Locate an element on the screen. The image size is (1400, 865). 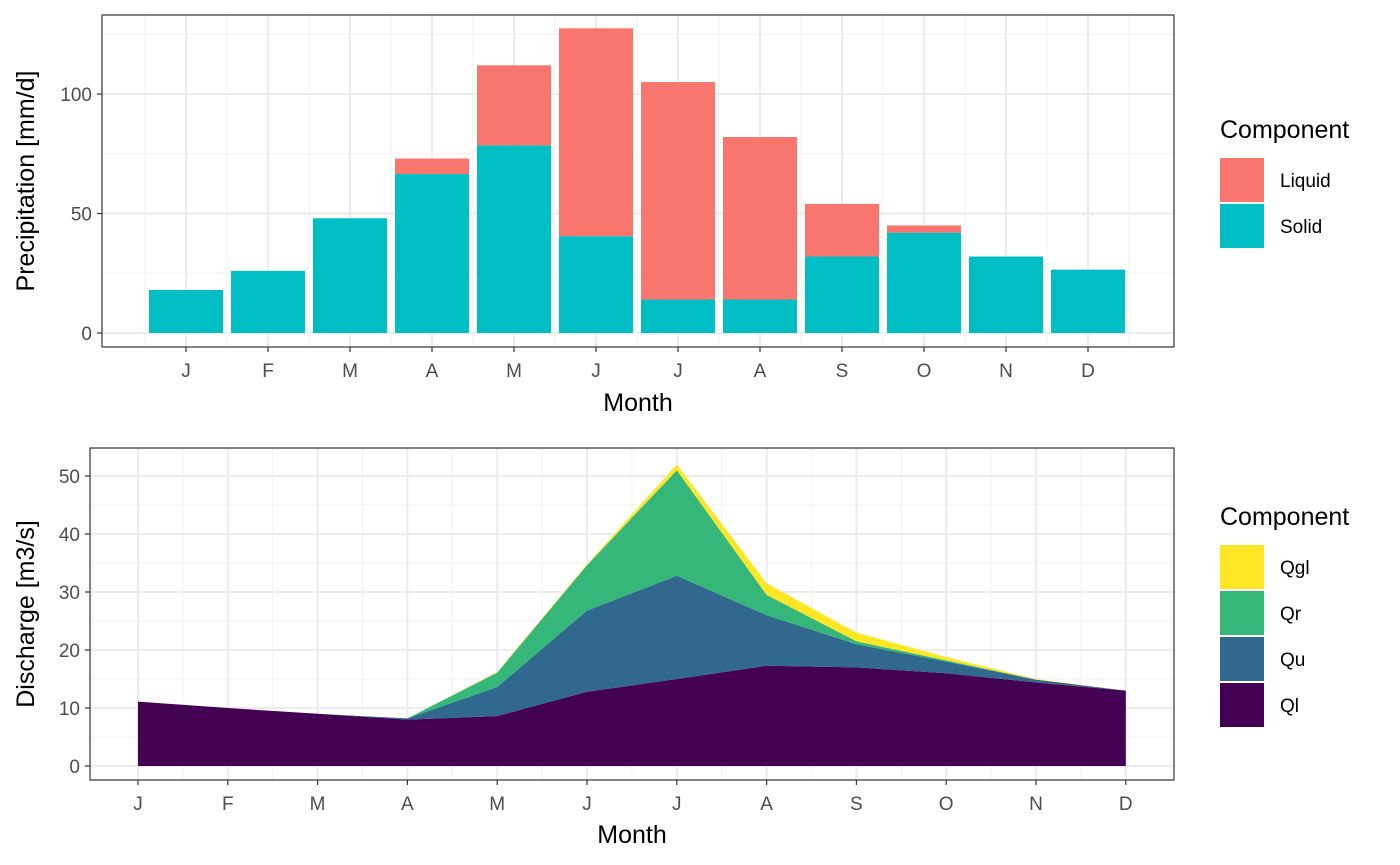
y-tick-label: 30 is located at coordinates (69, 593).